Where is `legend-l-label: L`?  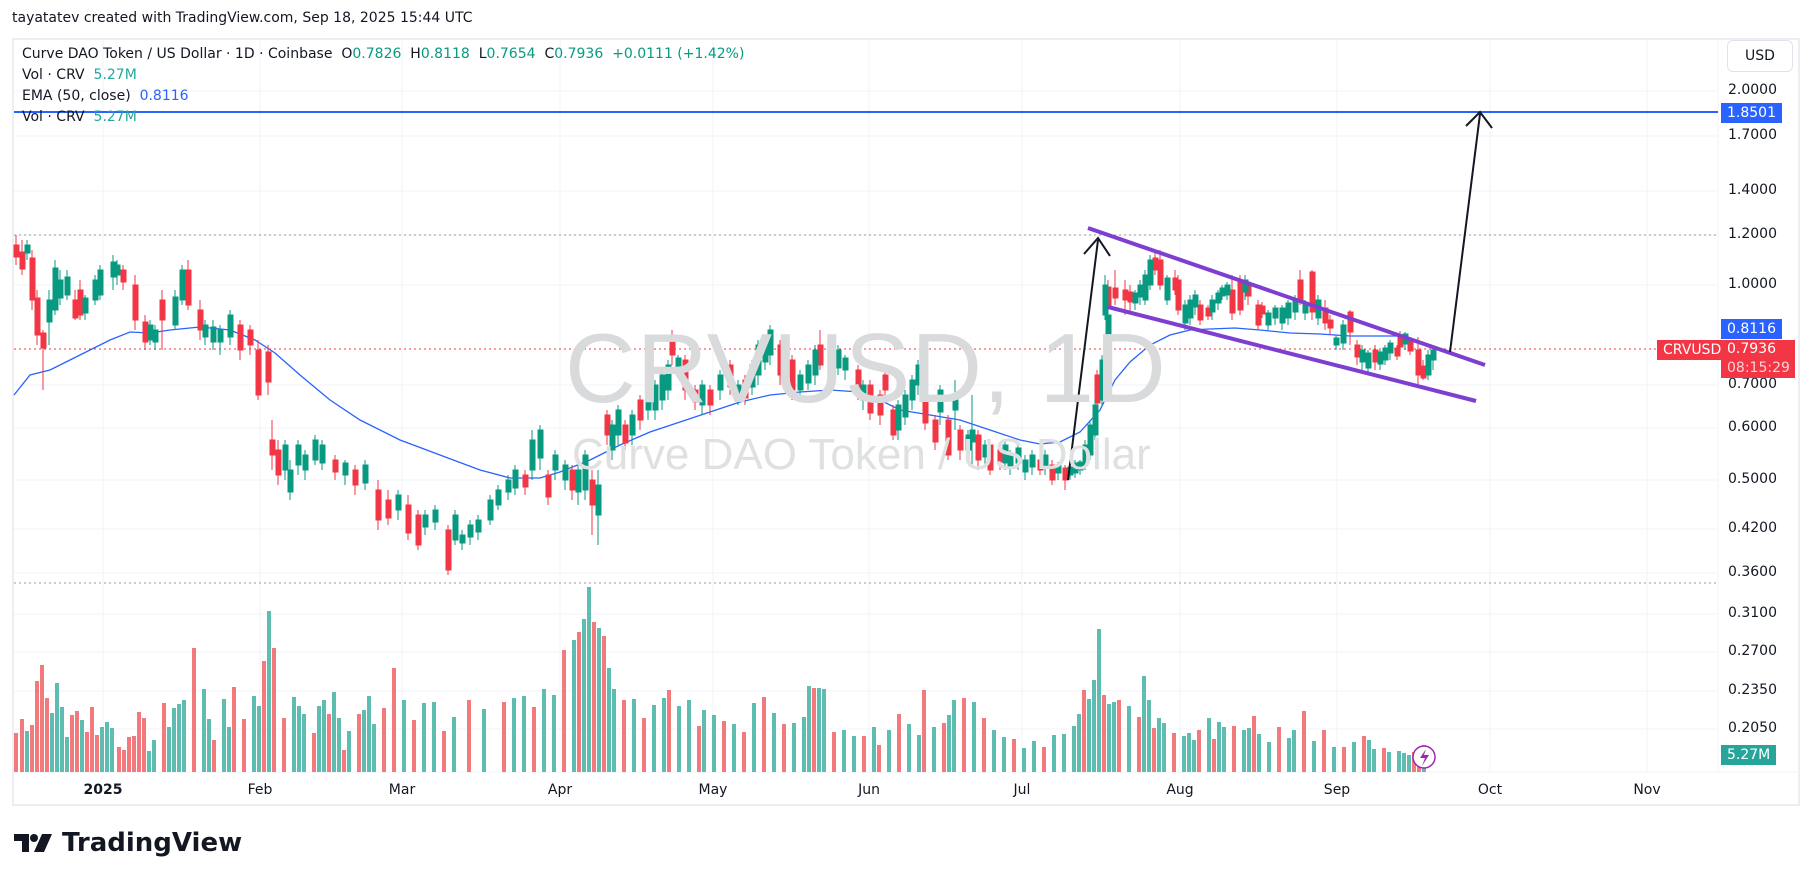
legend-l-label: L is located at coordinates (482, 54).